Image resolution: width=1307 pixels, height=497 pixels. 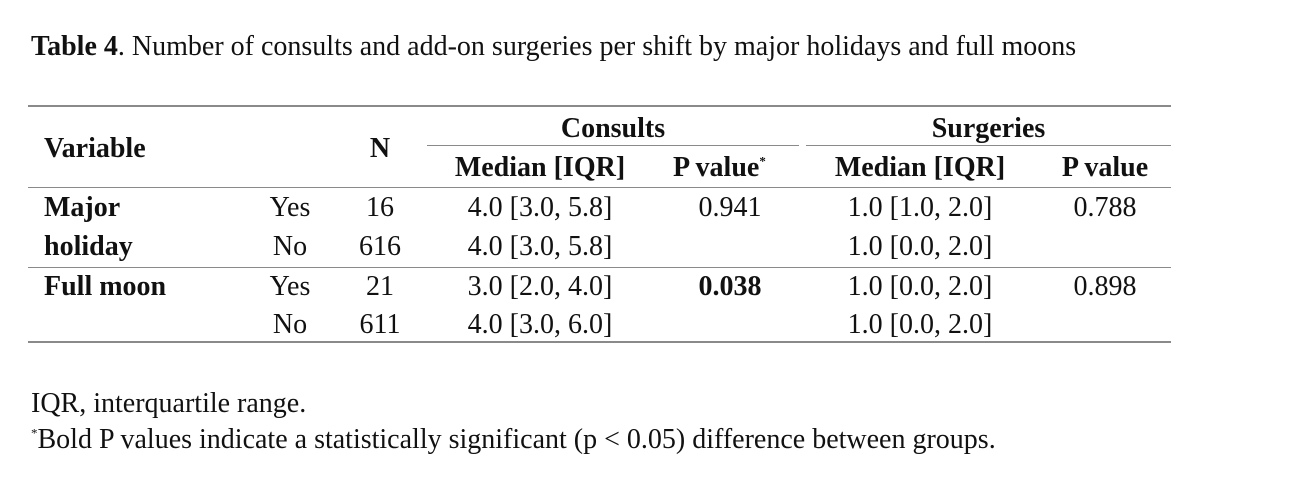 What do you see at coordinates (730, 286) in the screenshot?
I see `cell-consults-p-significant: 0.038` at bounding box center [730, 286].